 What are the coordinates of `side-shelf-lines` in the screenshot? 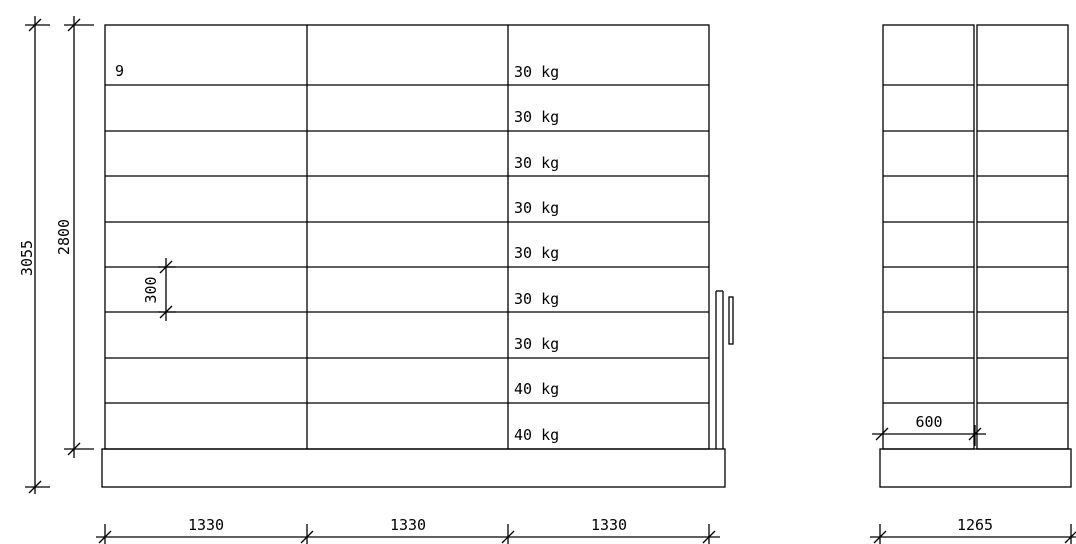 It's located at (975, 244).